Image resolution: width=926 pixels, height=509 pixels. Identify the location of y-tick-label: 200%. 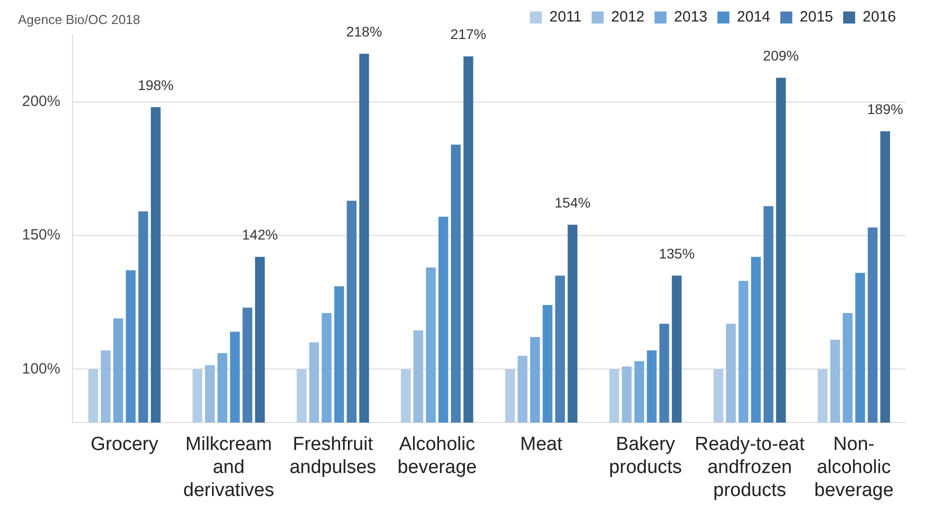
(41, 101).